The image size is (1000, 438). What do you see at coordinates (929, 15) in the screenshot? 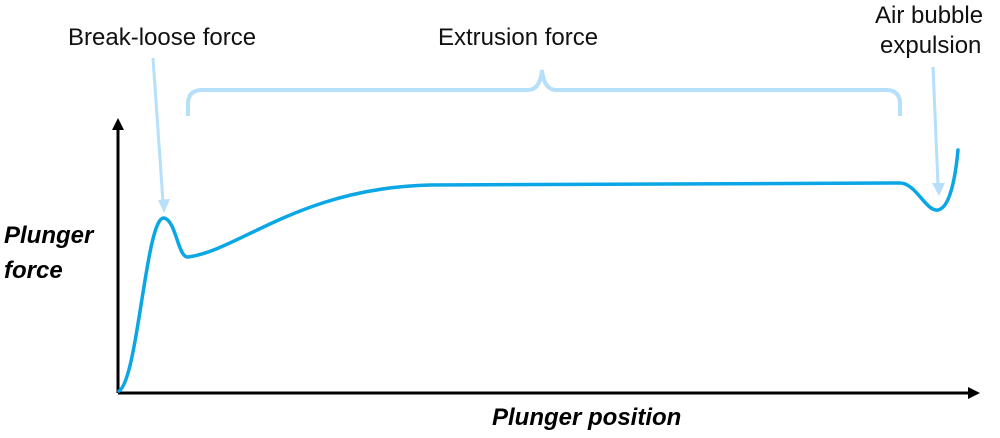
I see `air-bubble-label-line1: Air bubble` at bounding box center [929, 15].